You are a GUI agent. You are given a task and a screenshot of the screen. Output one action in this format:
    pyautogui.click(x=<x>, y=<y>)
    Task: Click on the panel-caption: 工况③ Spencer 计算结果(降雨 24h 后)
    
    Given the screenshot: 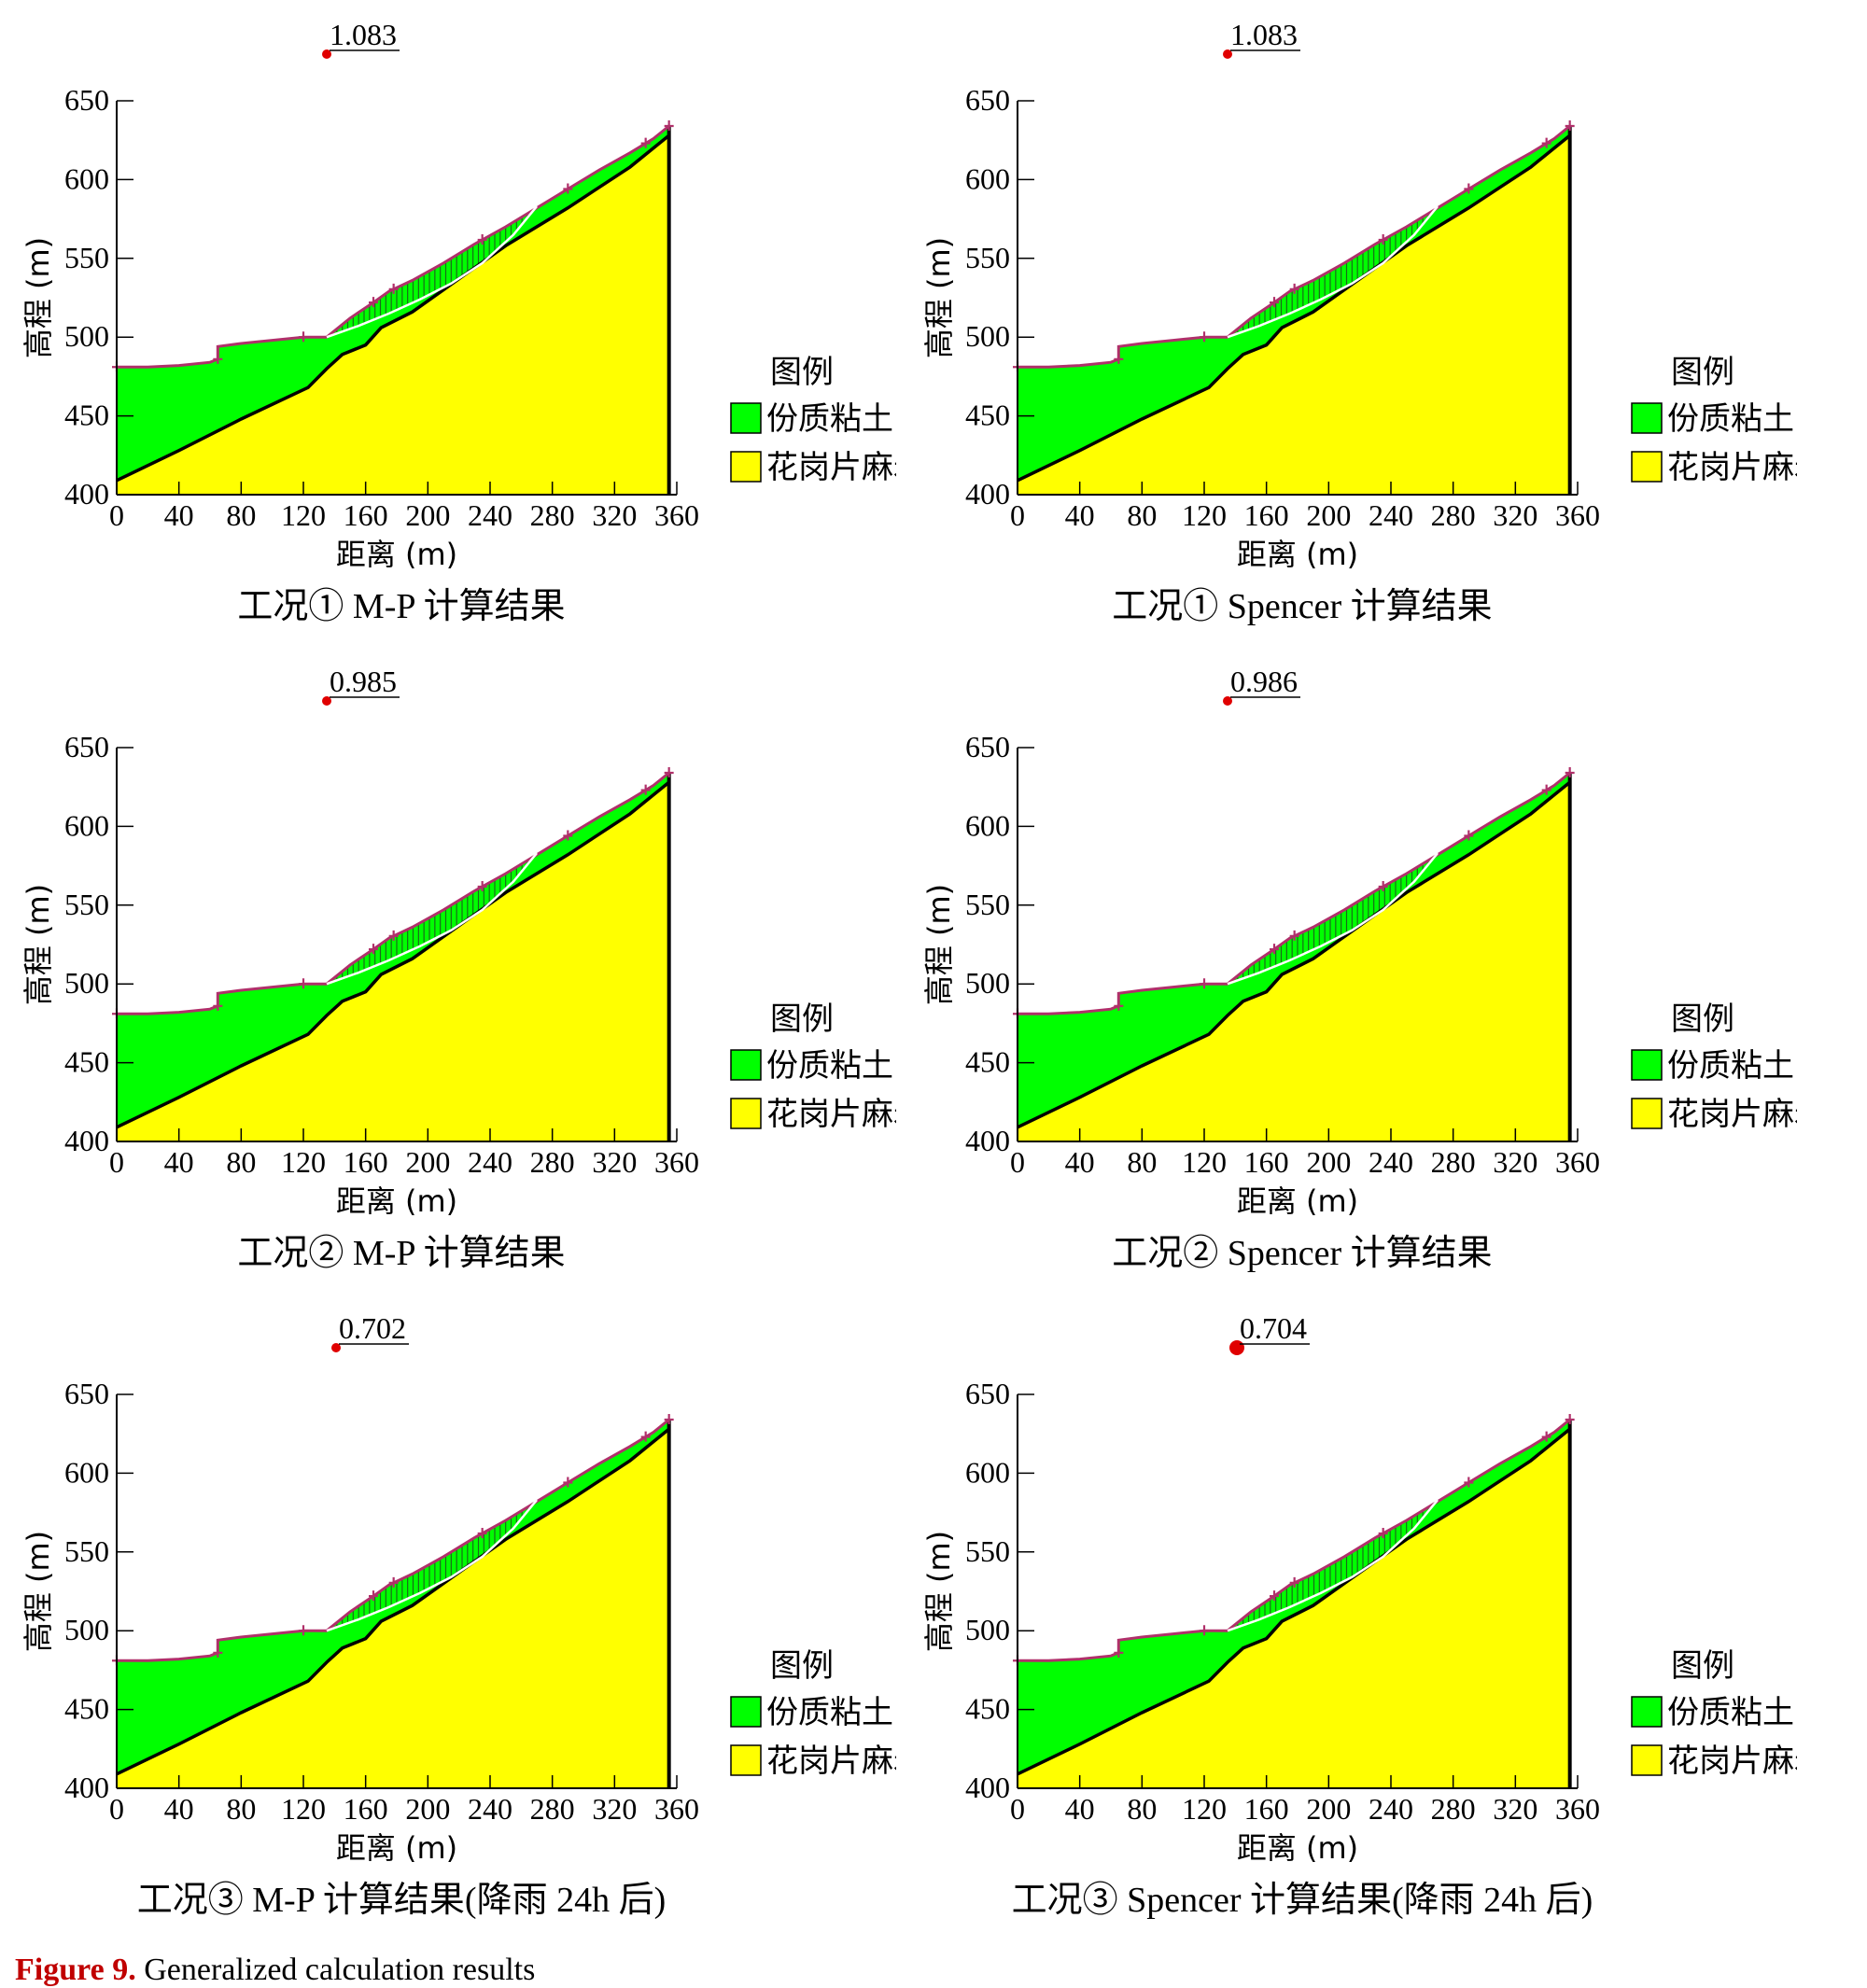 What is the action you would take?
    pyautogui.click(x=1302, y=1900)
    